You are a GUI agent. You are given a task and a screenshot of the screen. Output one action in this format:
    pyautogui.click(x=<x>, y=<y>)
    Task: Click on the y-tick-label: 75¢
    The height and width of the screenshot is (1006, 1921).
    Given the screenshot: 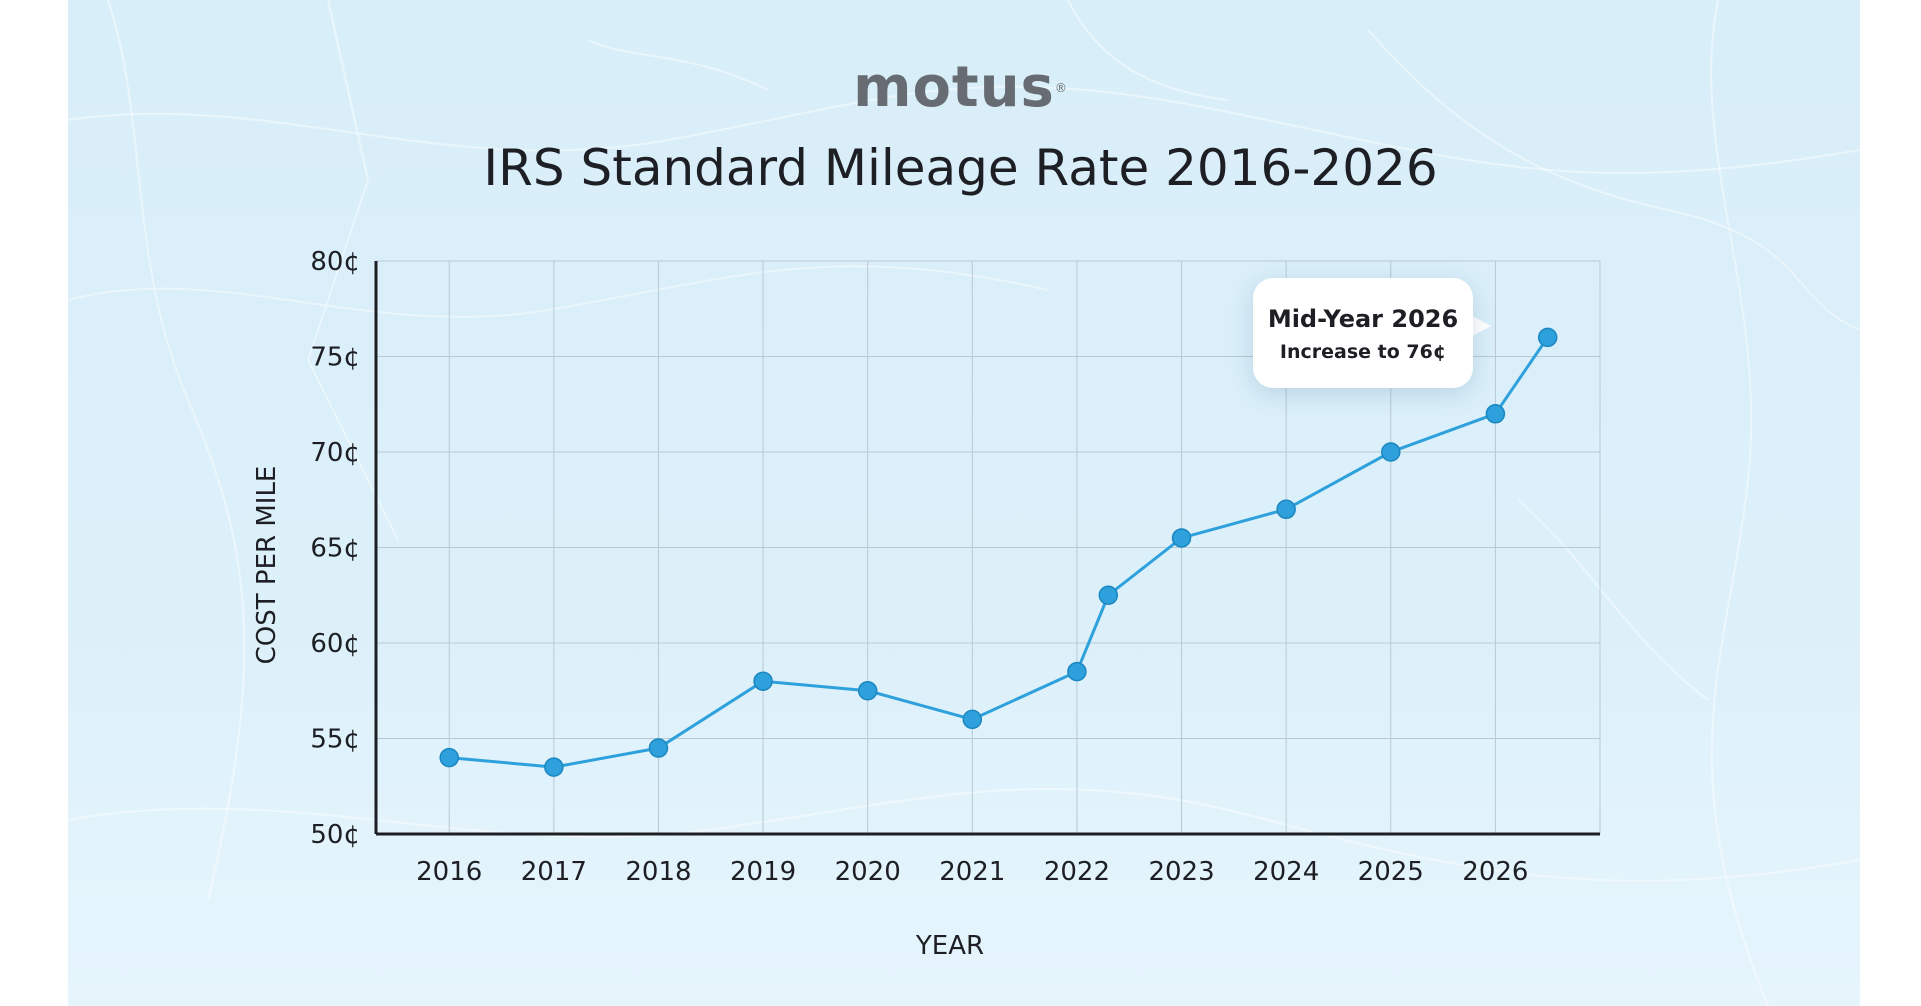 What is the action you would take?
    pyautogui.click(x=335, y=358)
    